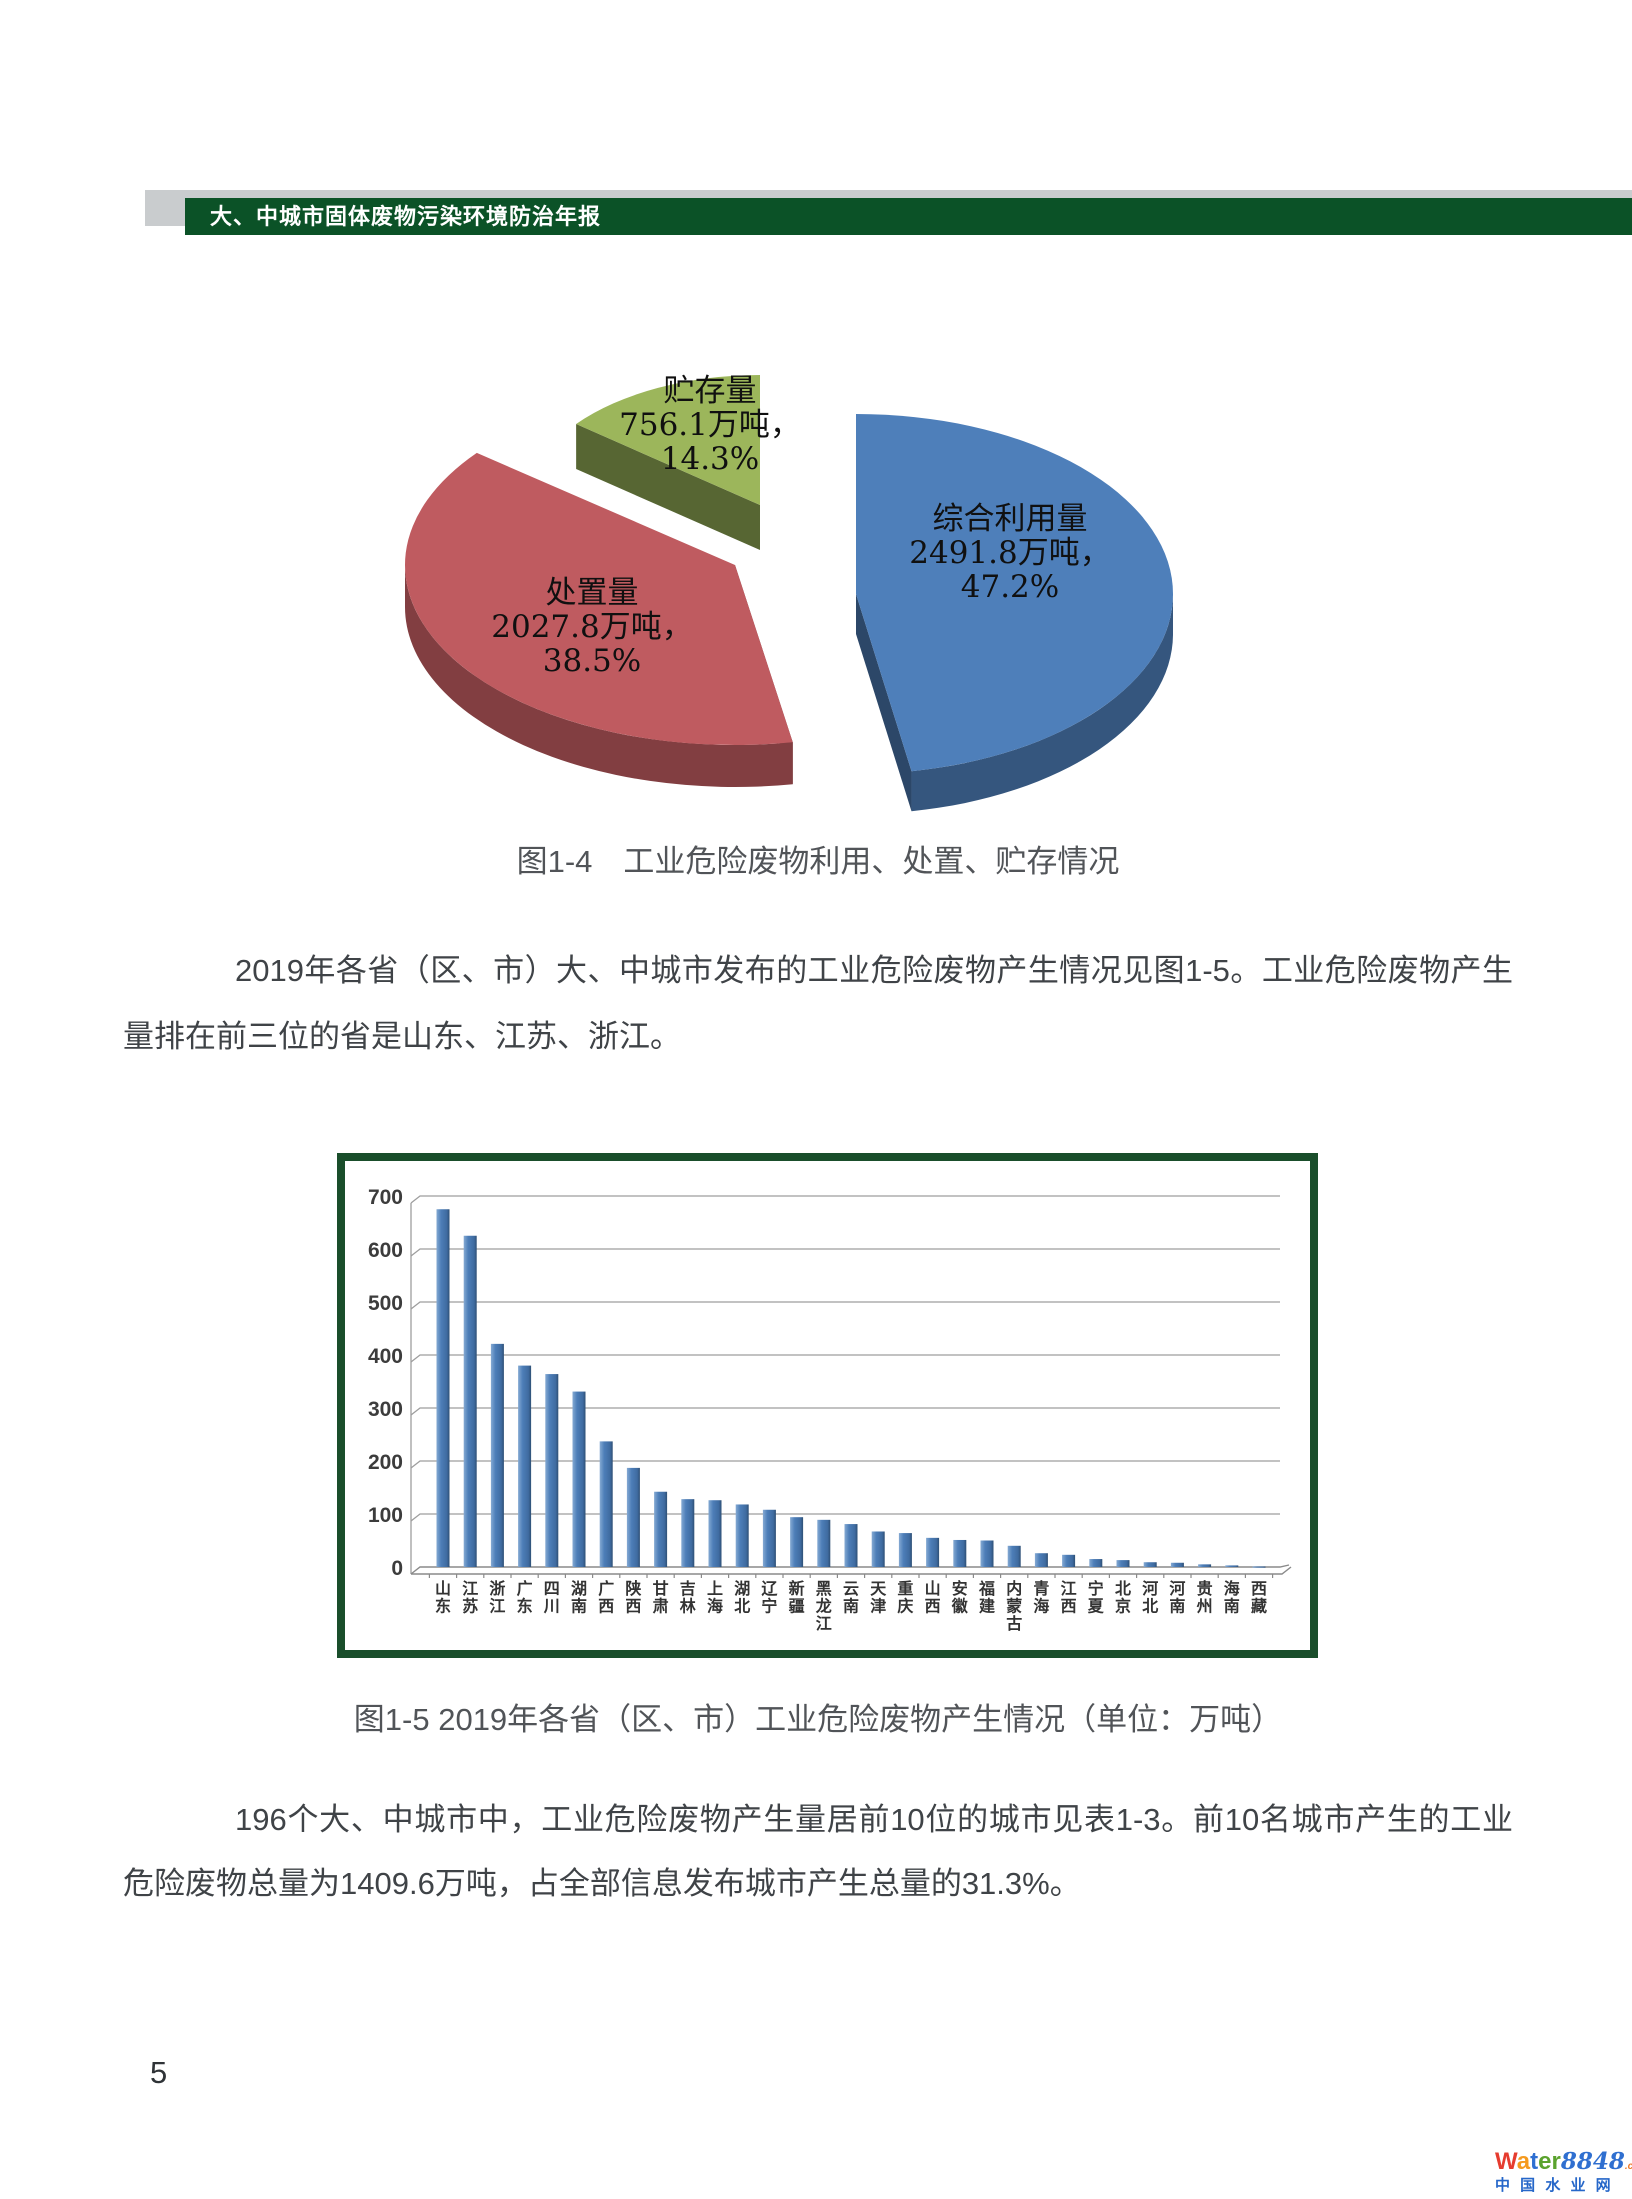 Image resolution: width=1632 pixels, height=2199 pixels. Describe the element at coordinates (797, 1542) in the screenshot. I see `bar-新疆` at that location.